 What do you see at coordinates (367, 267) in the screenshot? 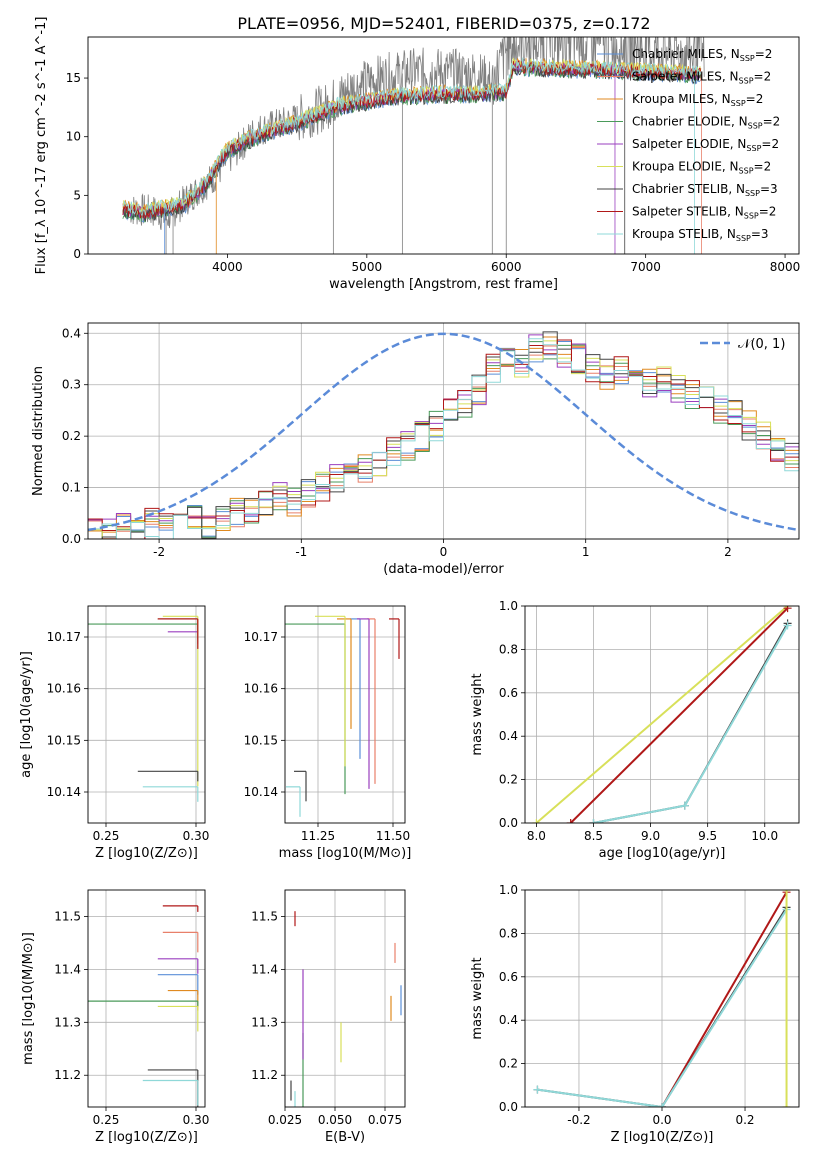
I see `x-tick-label: 5000` at bounding box center [367, 267].